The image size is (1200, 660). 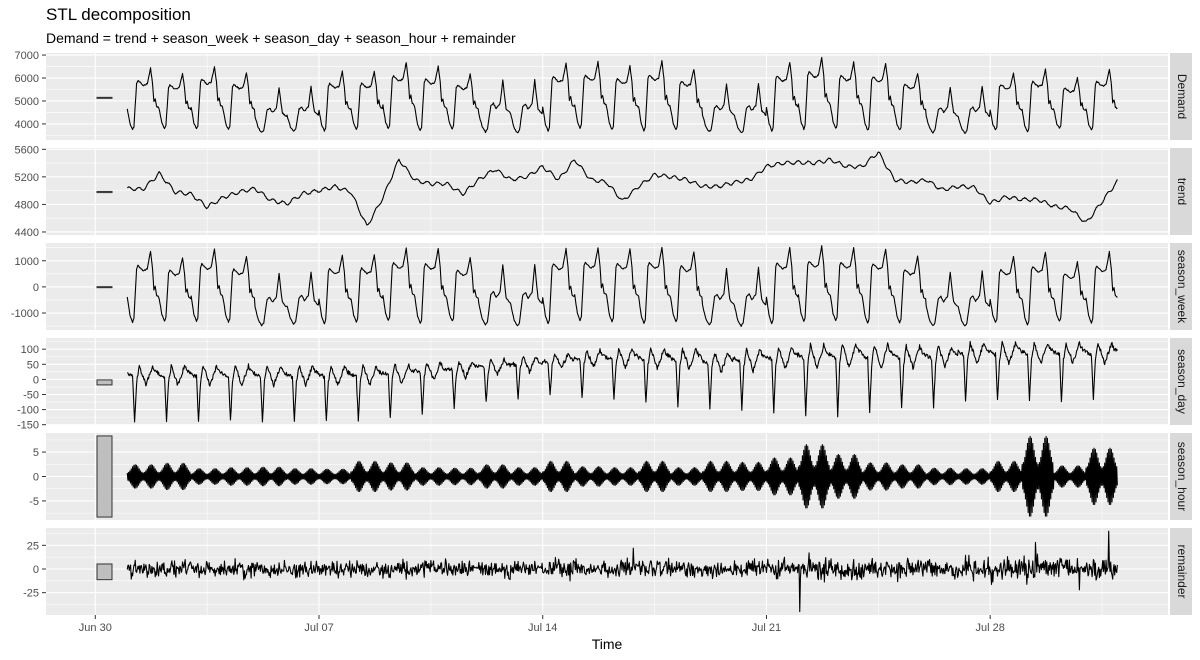 I want to click on panel-season-hour: -5 0 5 season_hour, so click(x=610, y=476).